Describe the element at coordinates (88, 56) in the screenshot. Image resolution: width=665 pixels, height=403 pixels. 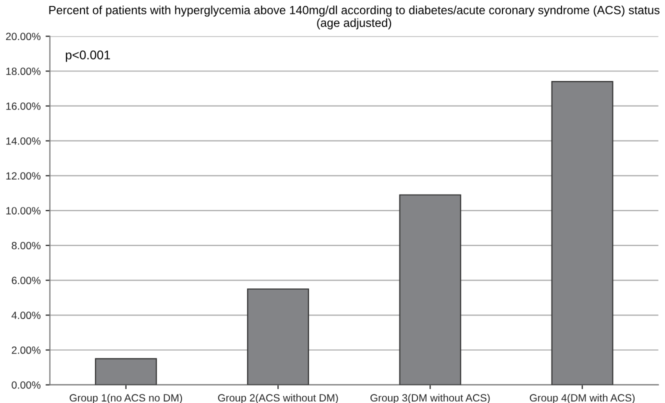
I see `annotation: p<0.001` at that location.